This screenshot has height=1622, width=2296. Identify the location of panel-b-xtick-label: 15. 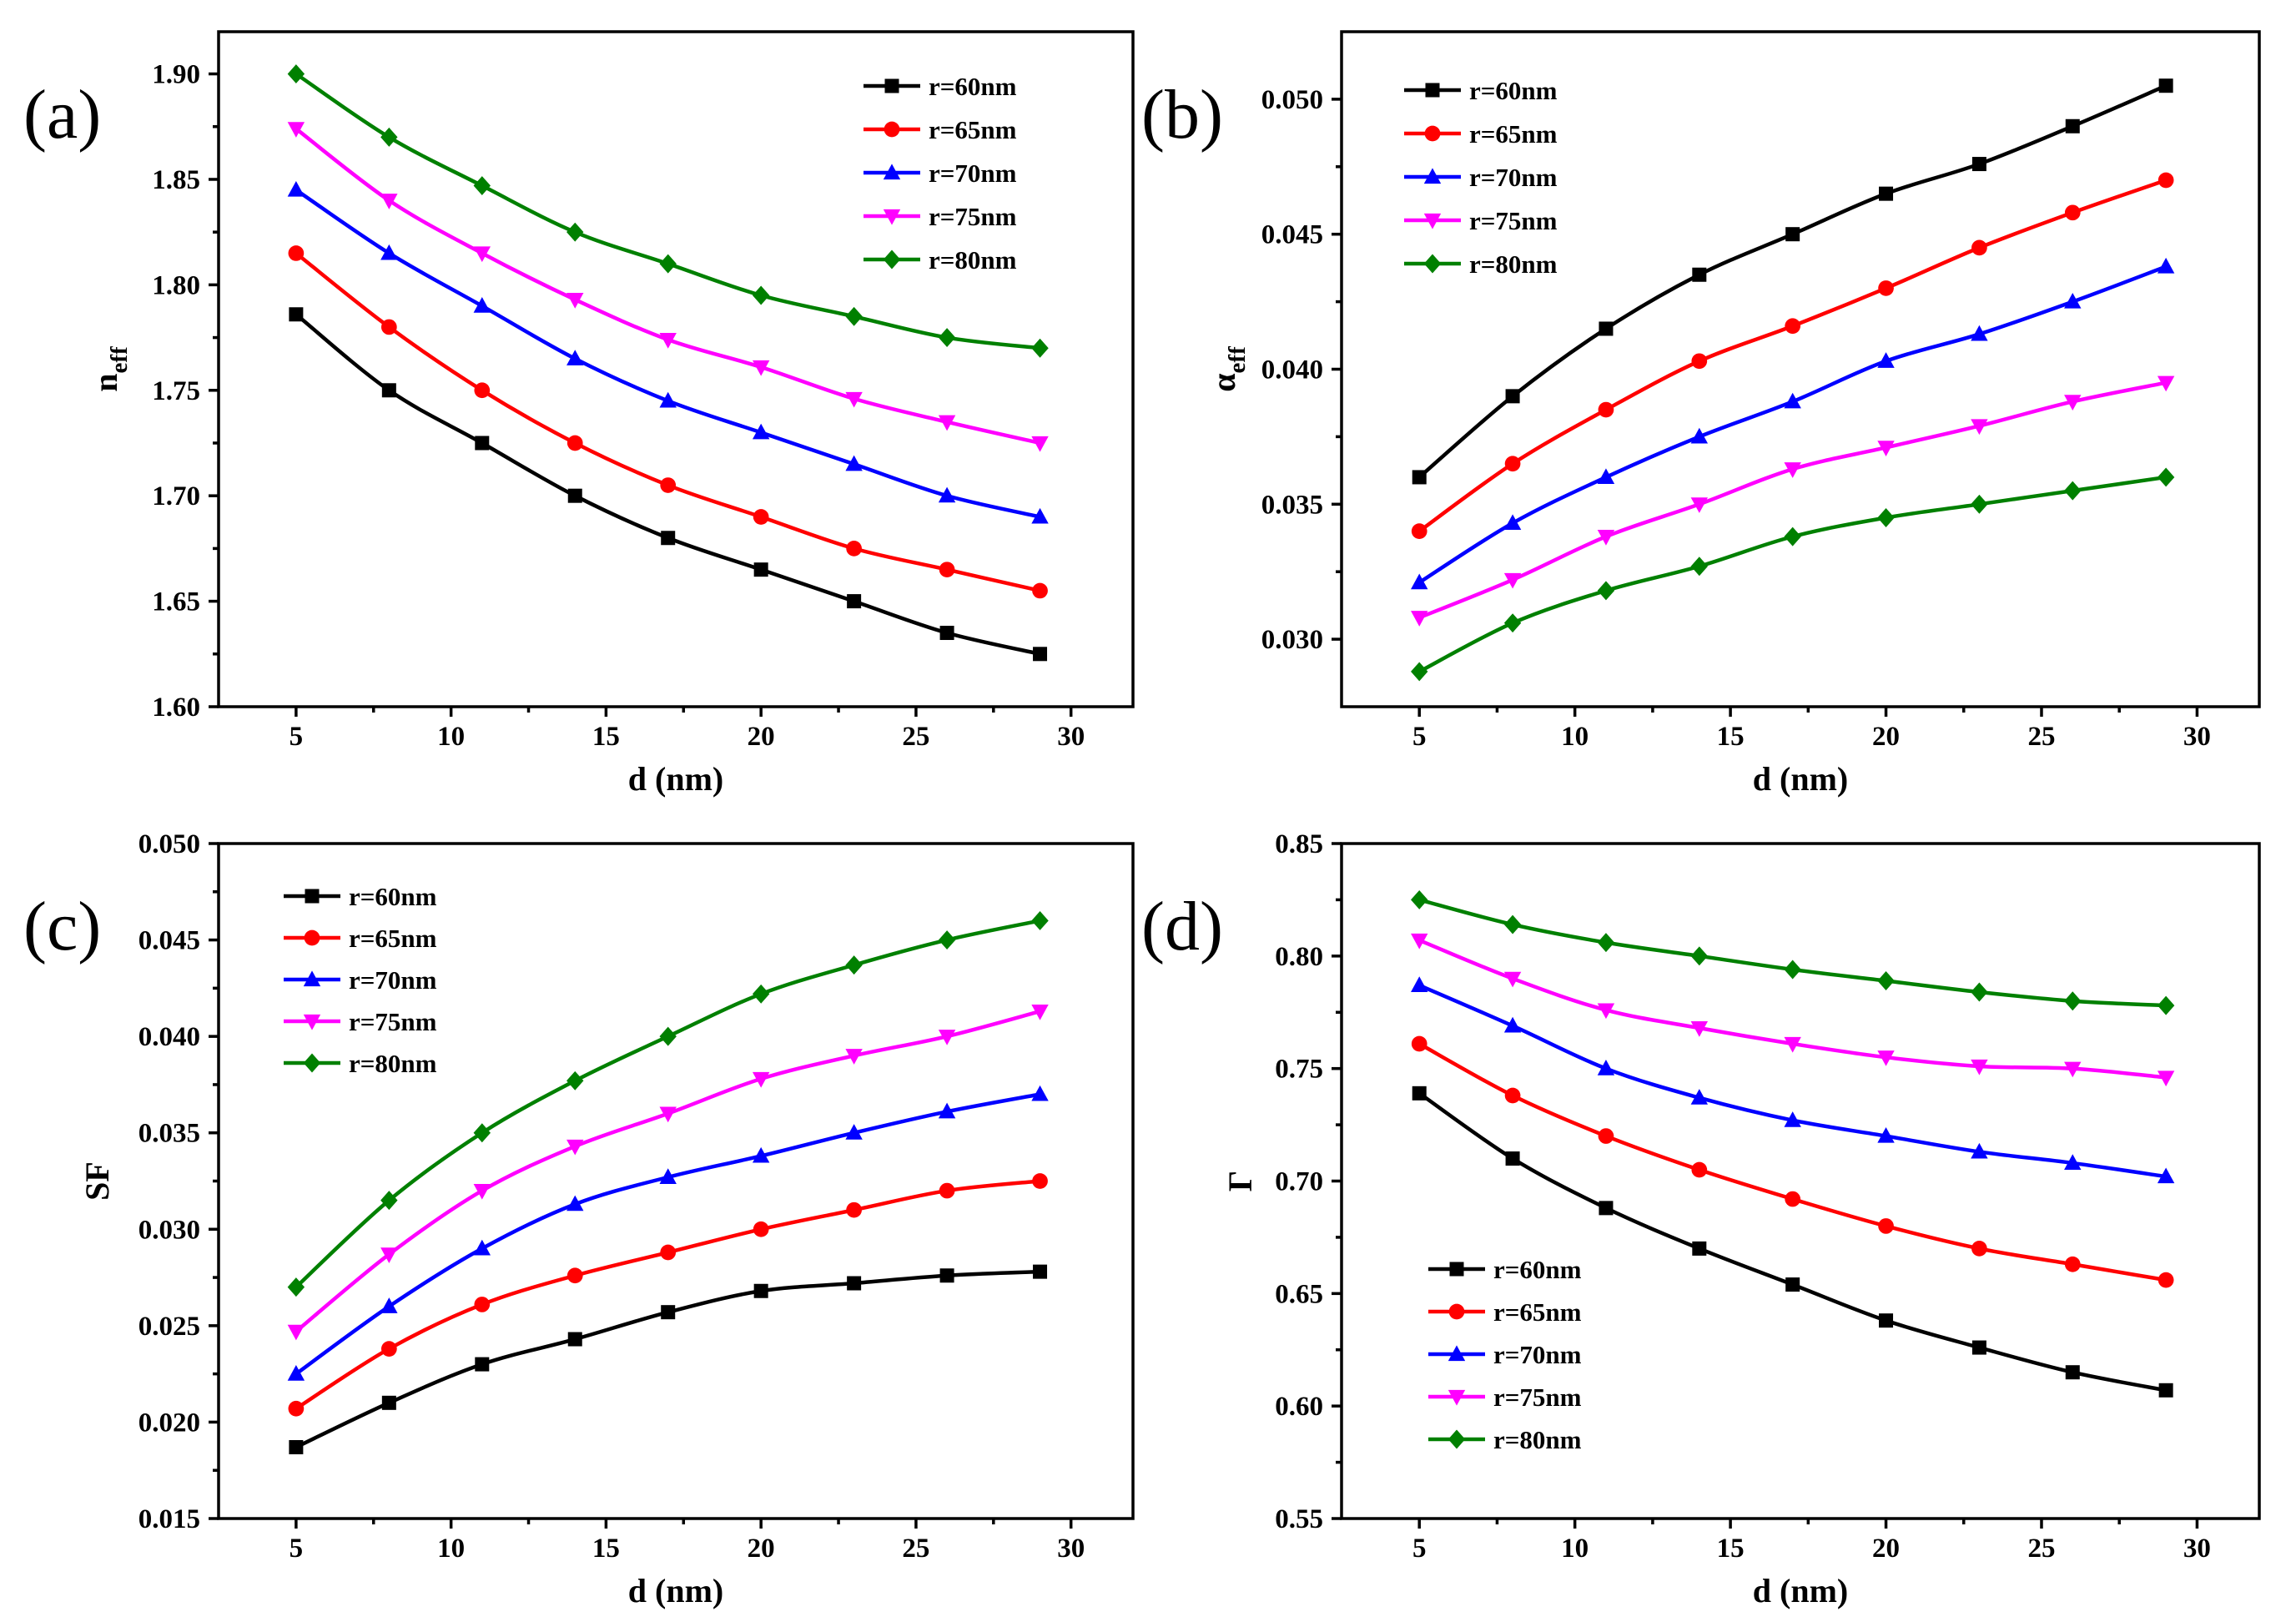
(1731, 737).